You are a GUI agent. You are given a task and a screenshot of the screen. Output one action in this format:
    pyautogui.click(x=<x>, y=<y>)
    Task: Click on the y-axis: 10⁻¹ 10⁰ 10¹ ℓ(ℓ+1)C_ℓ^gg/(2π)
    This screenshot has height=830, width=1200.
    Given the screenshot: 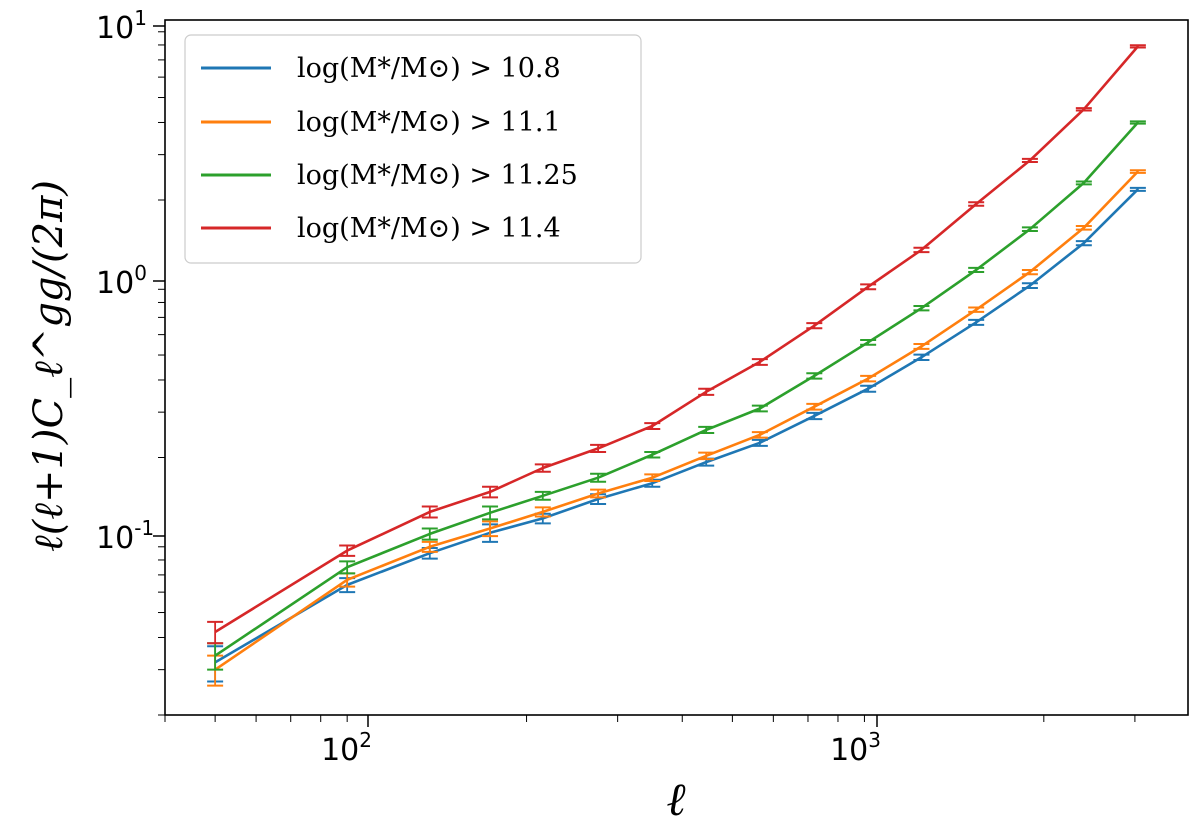 What is the action you would take?
    pyautogui.click(x=95, y=281)
    